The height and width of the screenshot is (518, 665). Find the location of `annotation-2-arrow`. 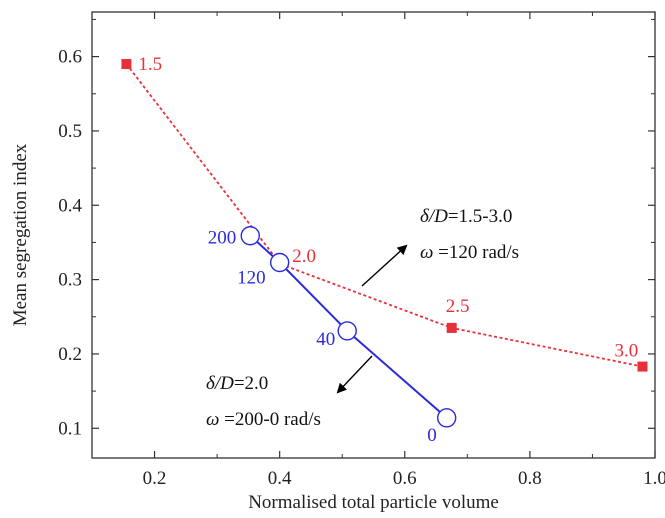

annotation-2-arrow is located at coordinates (354, 374).